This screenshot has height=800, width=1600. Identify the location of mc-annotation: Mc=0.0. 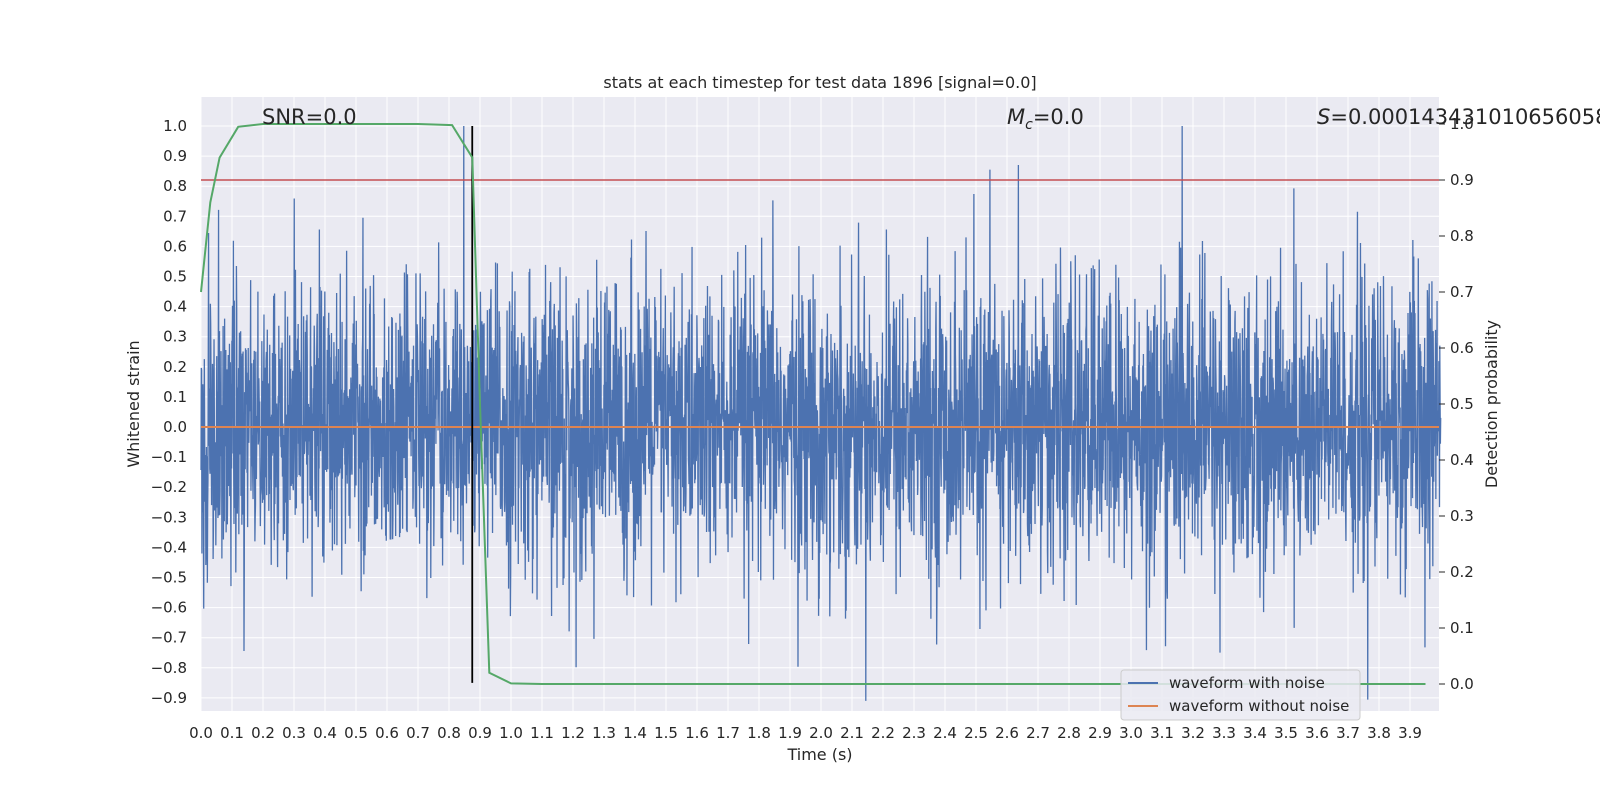
(1045, 119).